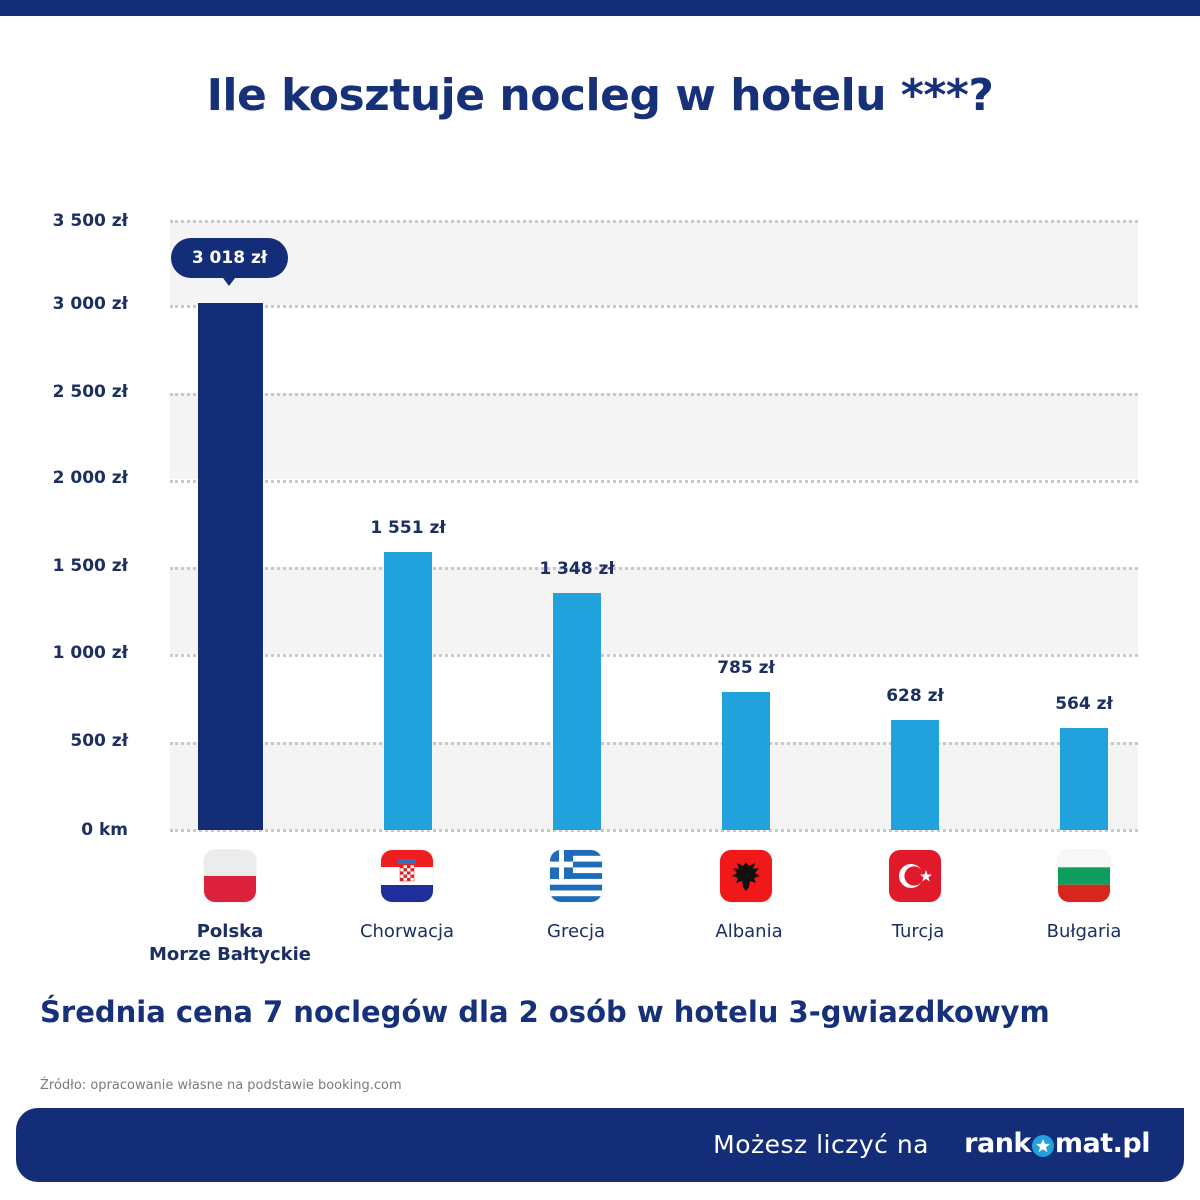  What do you see at coordinates (746, 876) in the screenshot?
I see `flag-albania-icon` at bounding box center [746, 876].